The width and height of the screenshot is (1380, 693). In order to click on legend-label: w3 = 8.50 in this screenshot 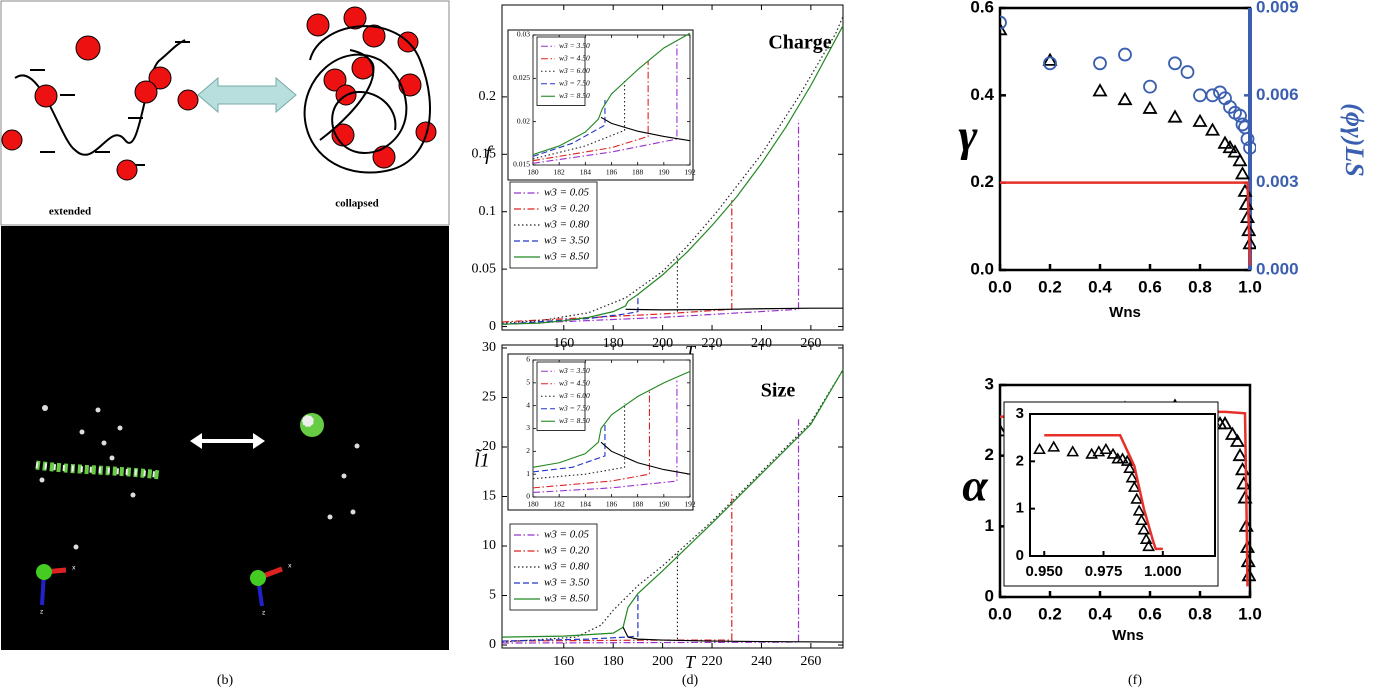, I will do `click(567, 257)`.